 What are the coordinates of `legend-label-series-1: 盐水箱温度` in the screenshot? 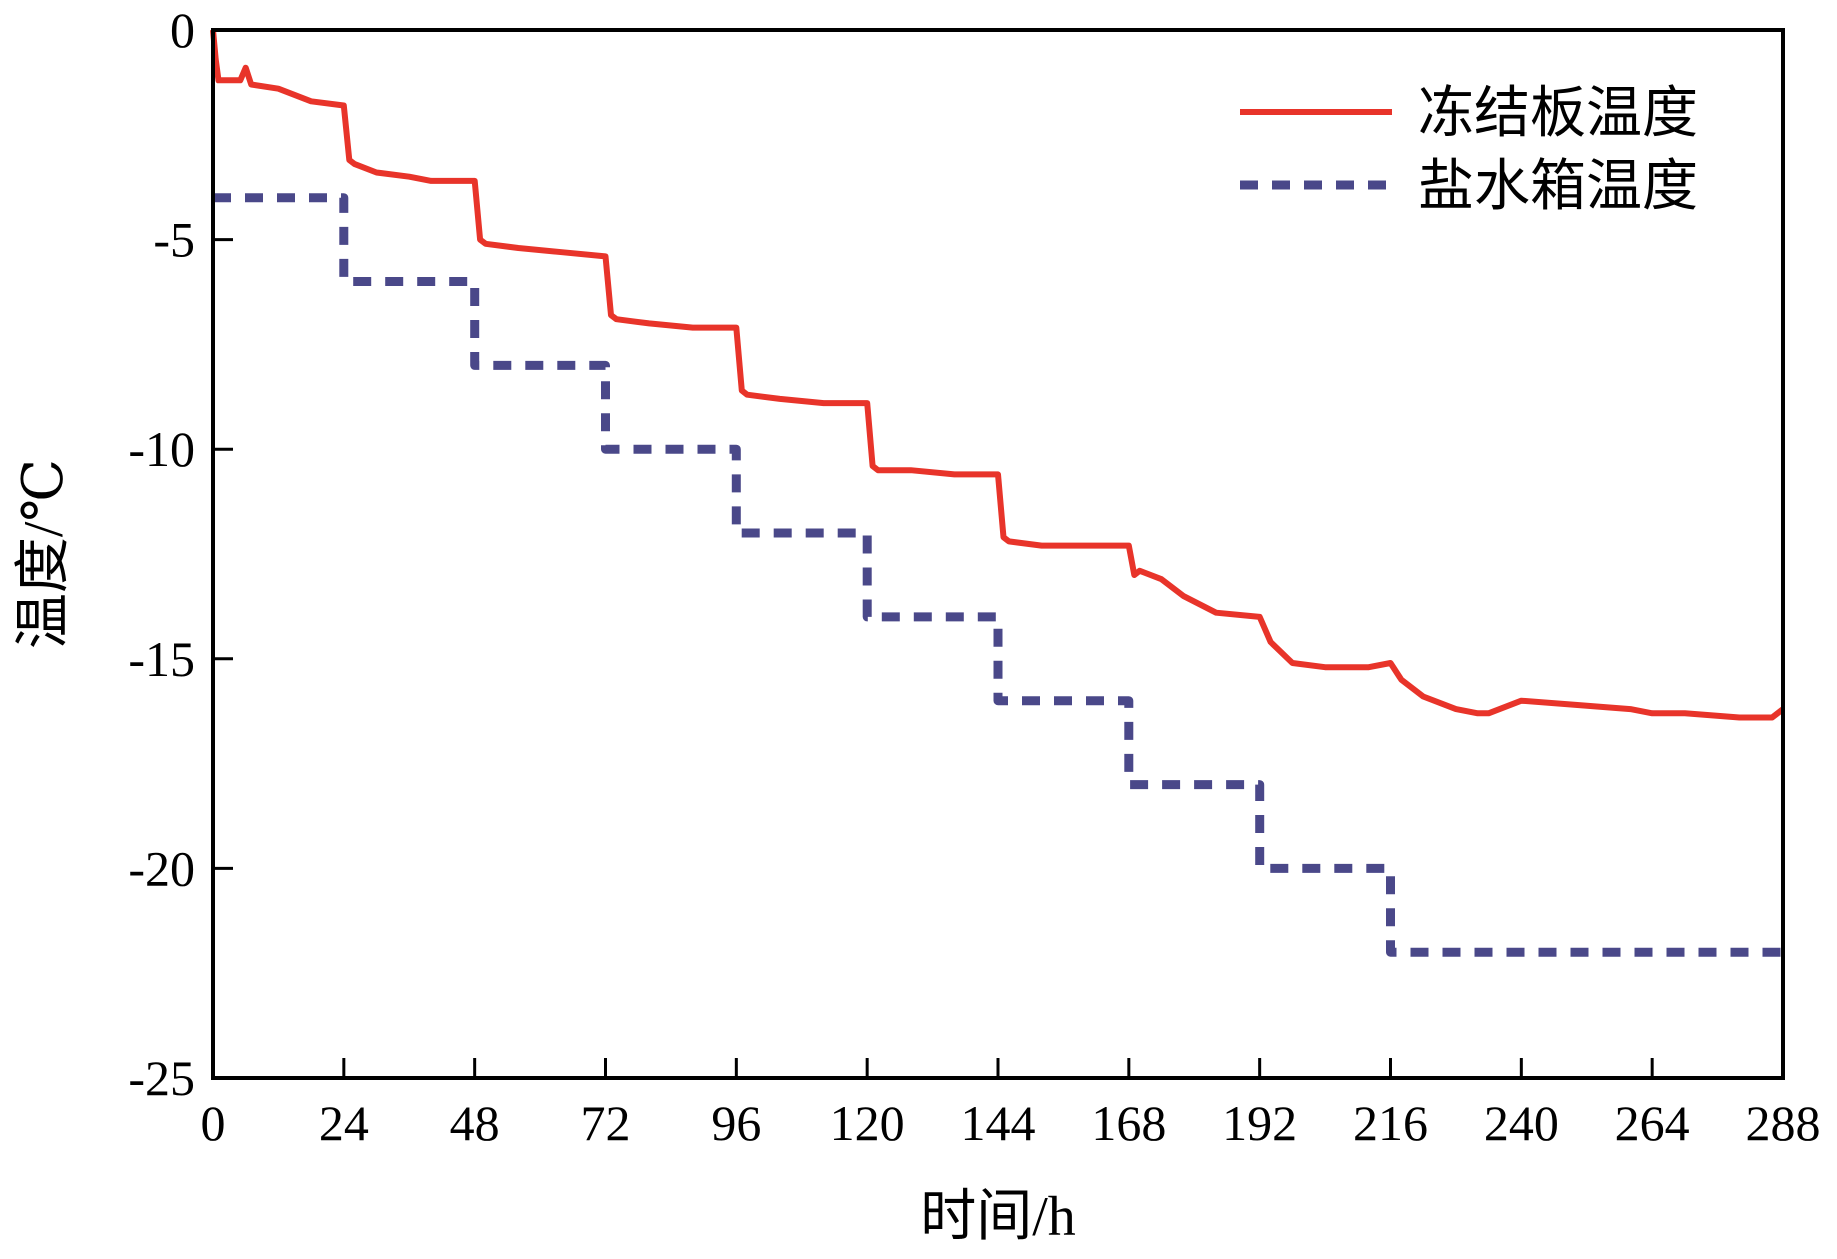 It's located at (1558, 187).